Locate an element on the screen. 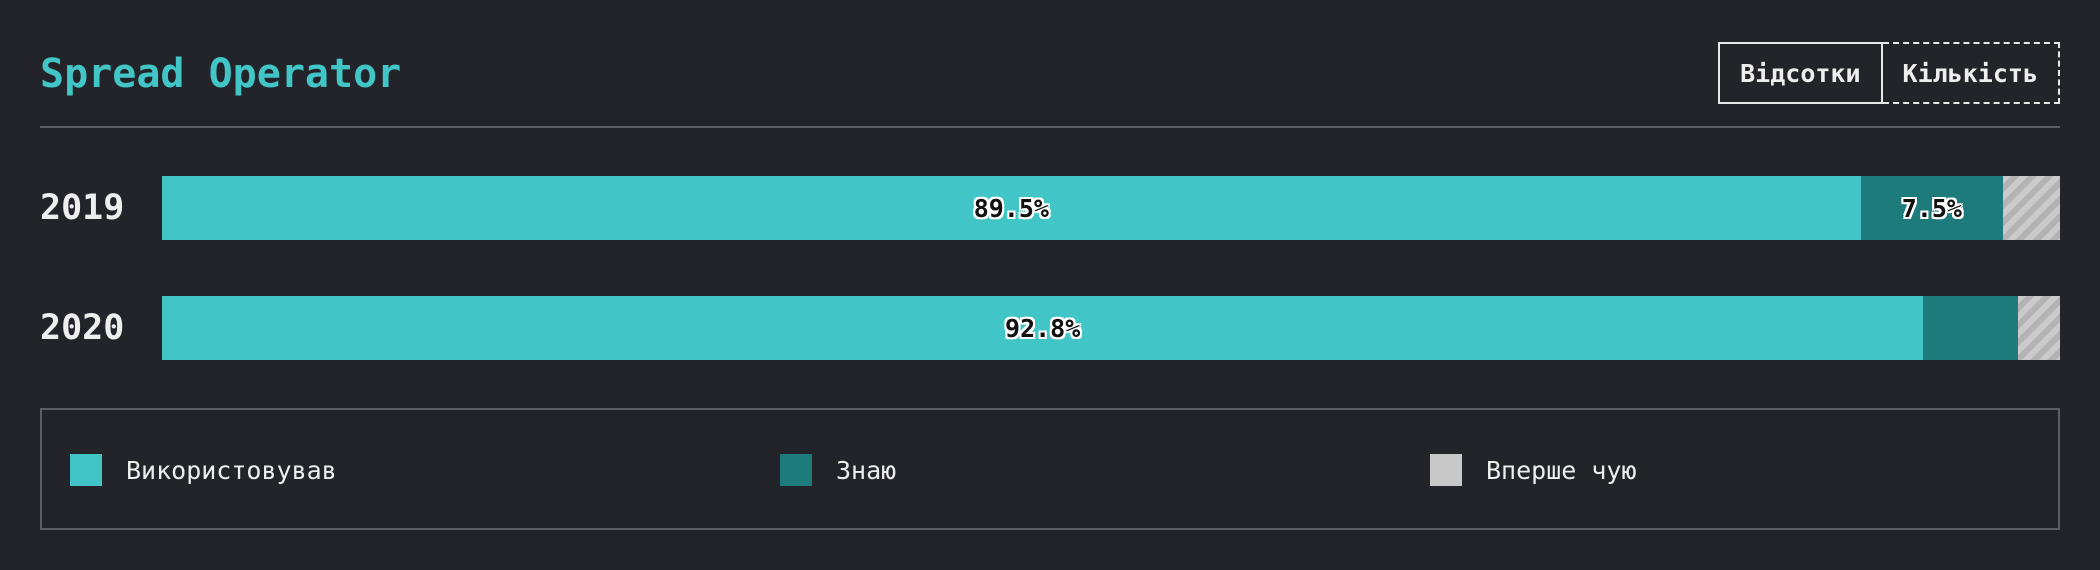  header-divider is located at coordinates (1050, 127).